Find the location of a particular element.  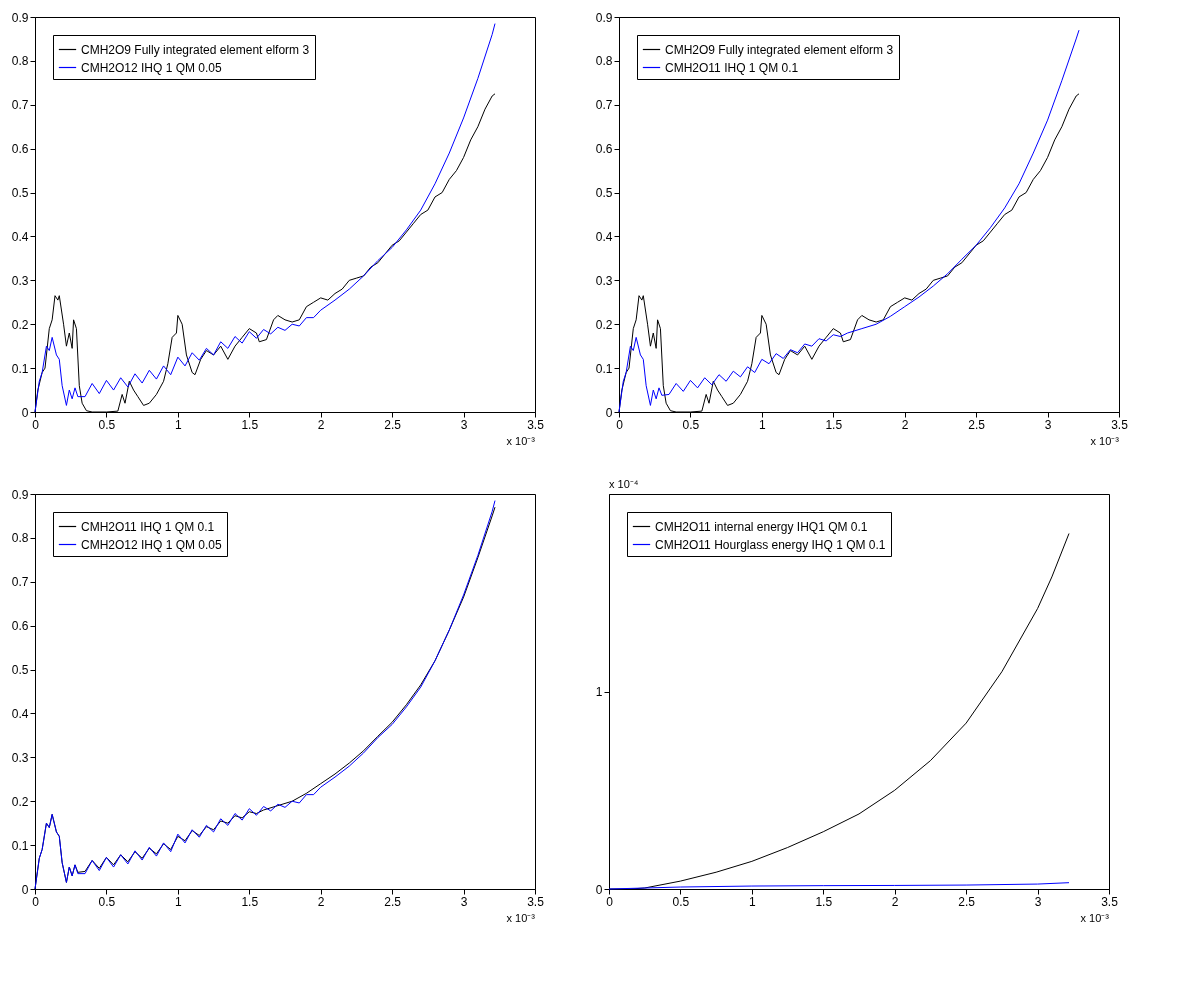

legend-label: CMH2O11 internal energy IHQ1 QM 0.1 is located at coordinates (761, 526).